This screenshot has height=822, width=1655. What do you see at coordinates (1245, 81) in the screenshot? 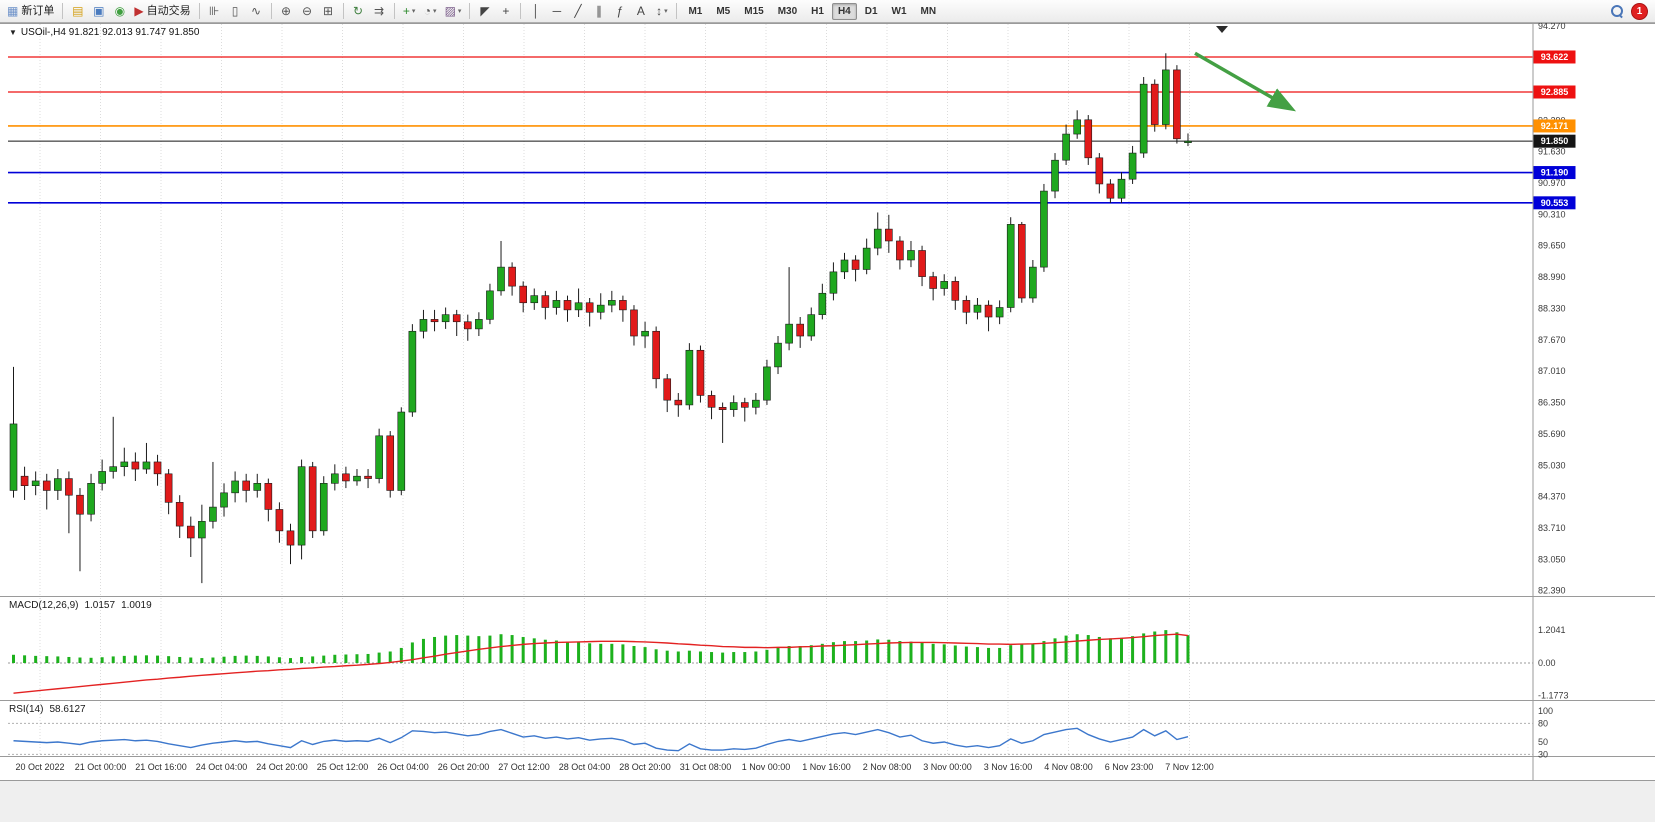
I see `trend-arrow-annotation` at bounding box center [1245, 81].